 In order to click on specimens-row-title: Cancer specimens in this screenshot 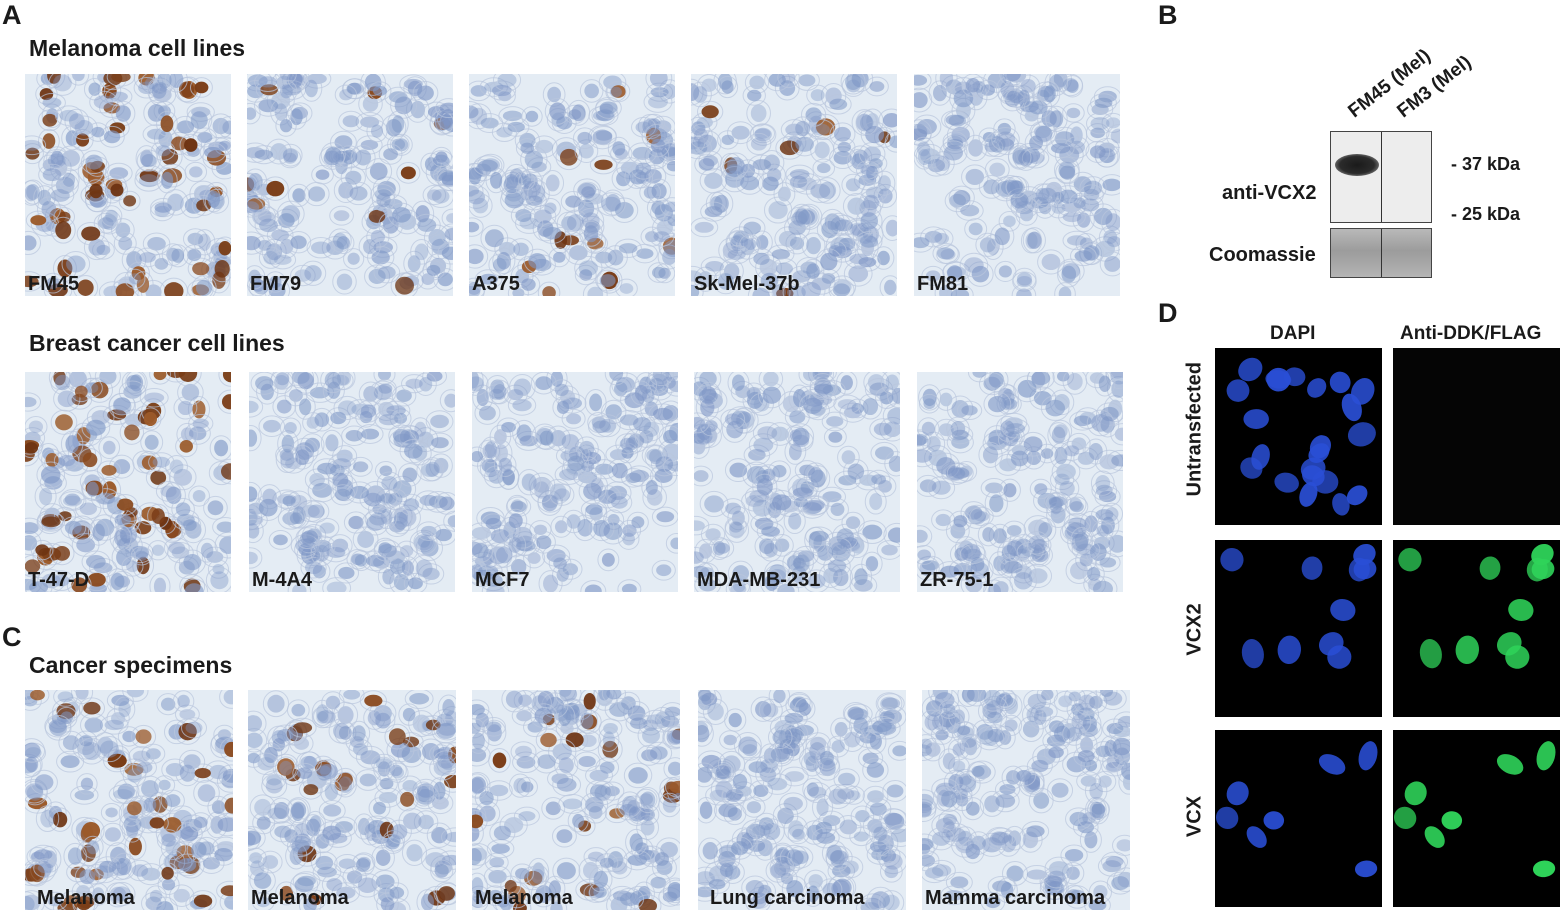, I will do `click(131, 665)`.